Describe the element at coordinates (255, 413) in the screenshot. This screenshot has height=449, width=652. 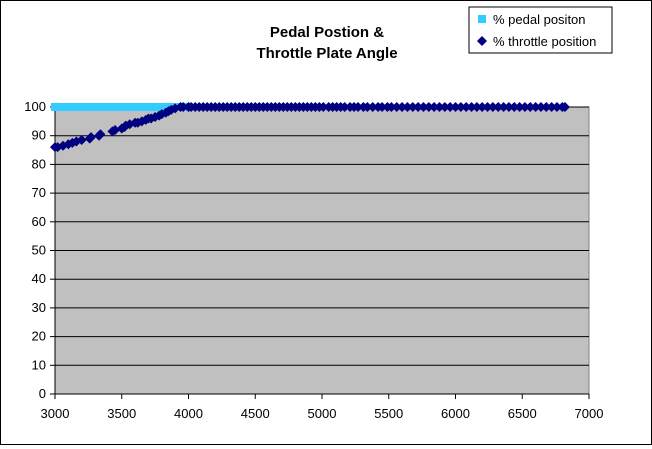
I see `x-tick-label: 4500` at that location.